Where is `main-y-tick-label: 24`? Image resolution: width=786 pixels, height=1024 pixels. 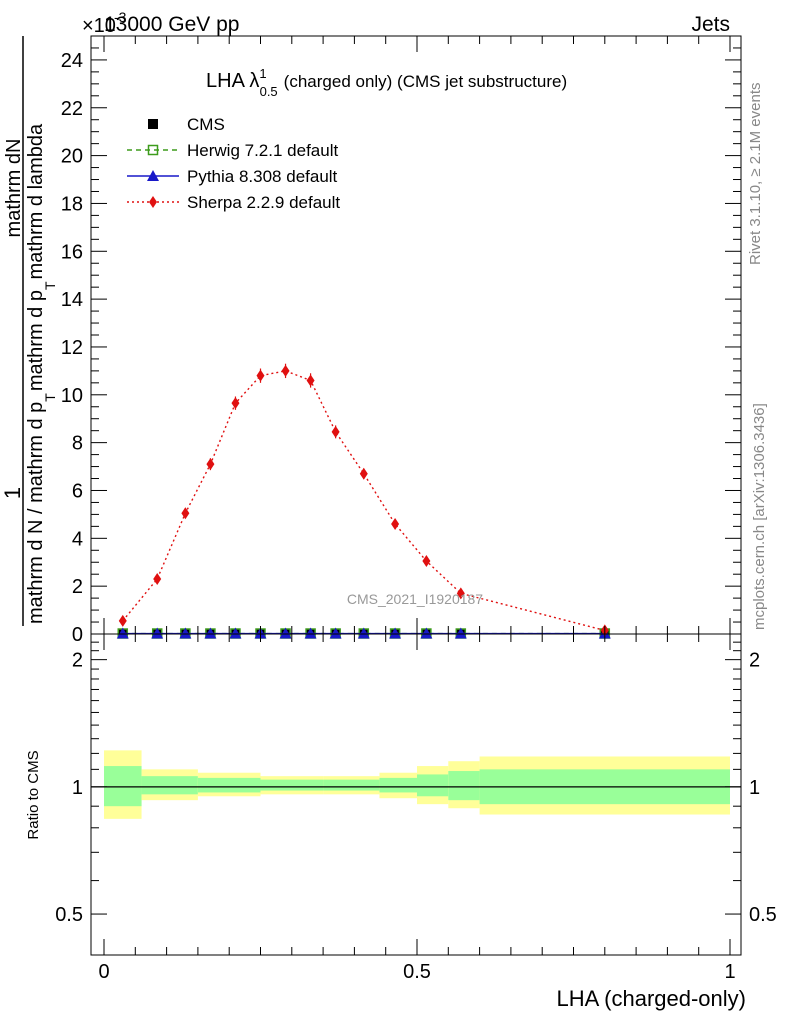 main-y-tick-label: 24 is located at coordinates (72, 61).